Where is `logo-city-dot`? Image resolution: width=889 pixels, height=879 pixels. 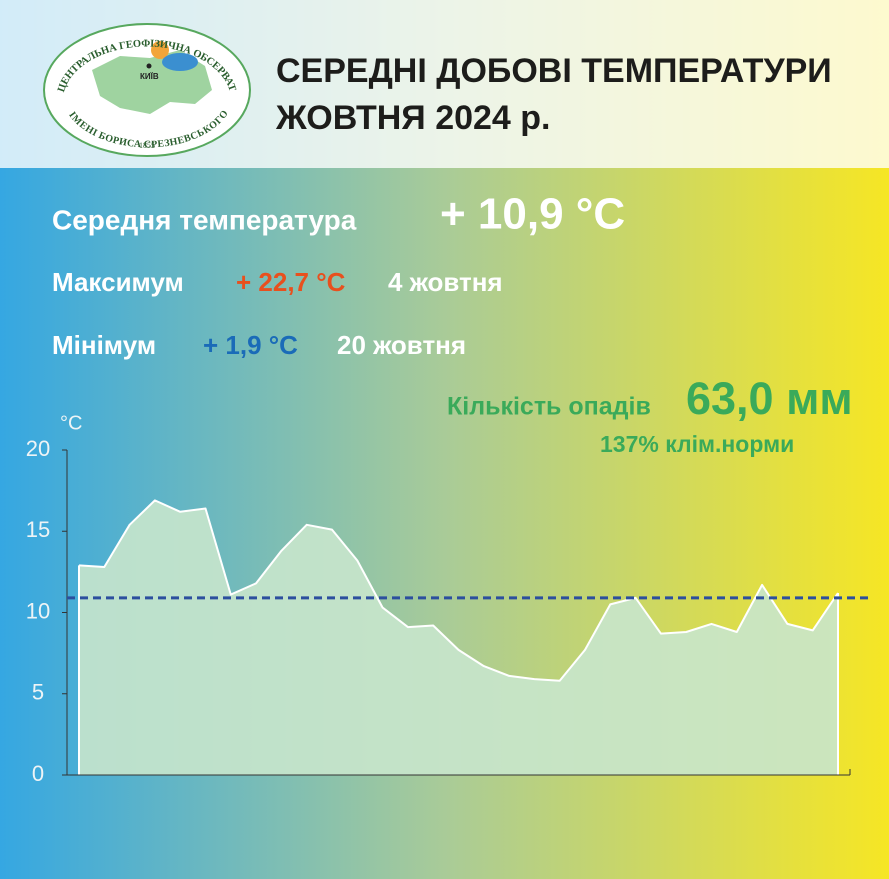 logo-city-dot is located at coordinates (149, 66).